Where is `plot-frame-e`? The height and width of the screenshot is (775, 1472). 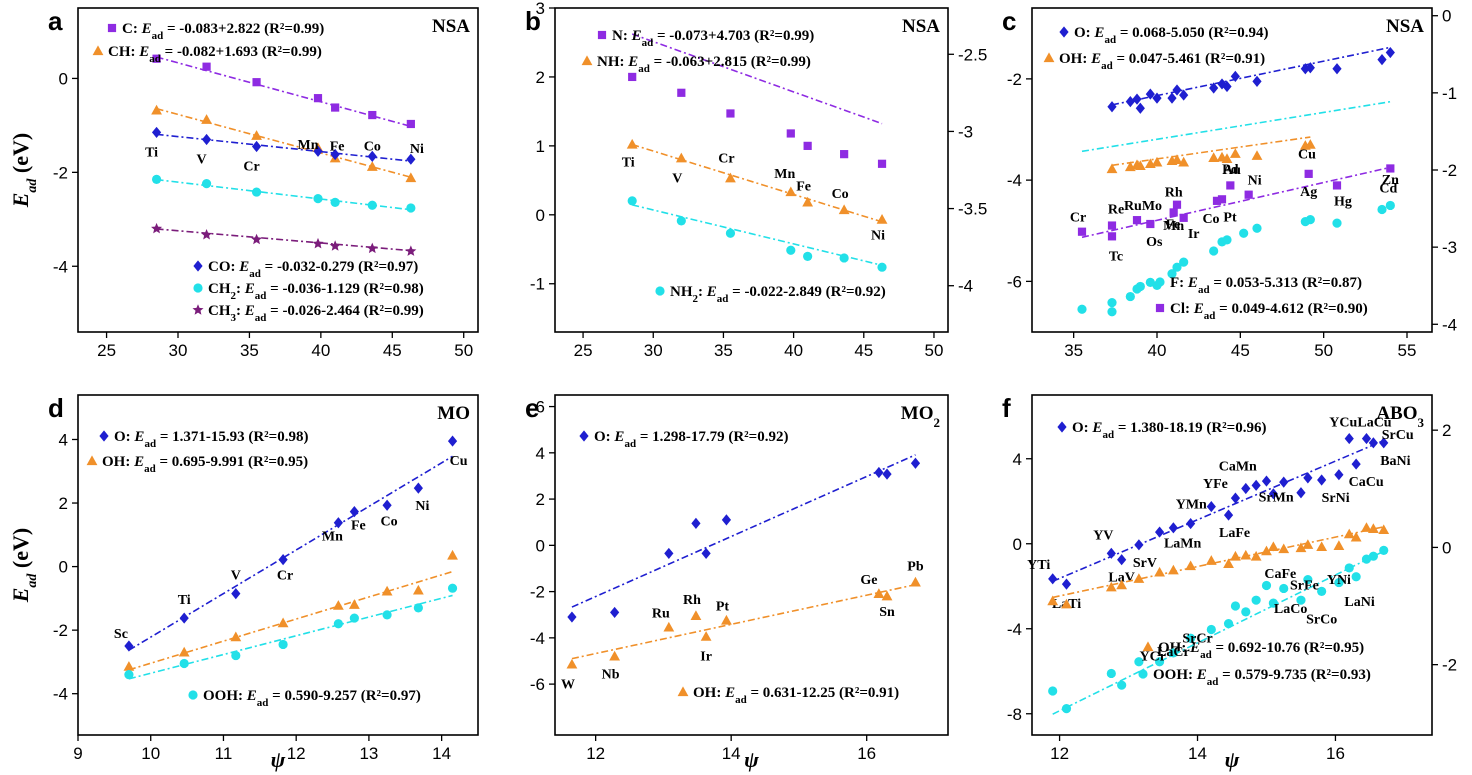
plot-frame-e is located at coordinates (751, 565).